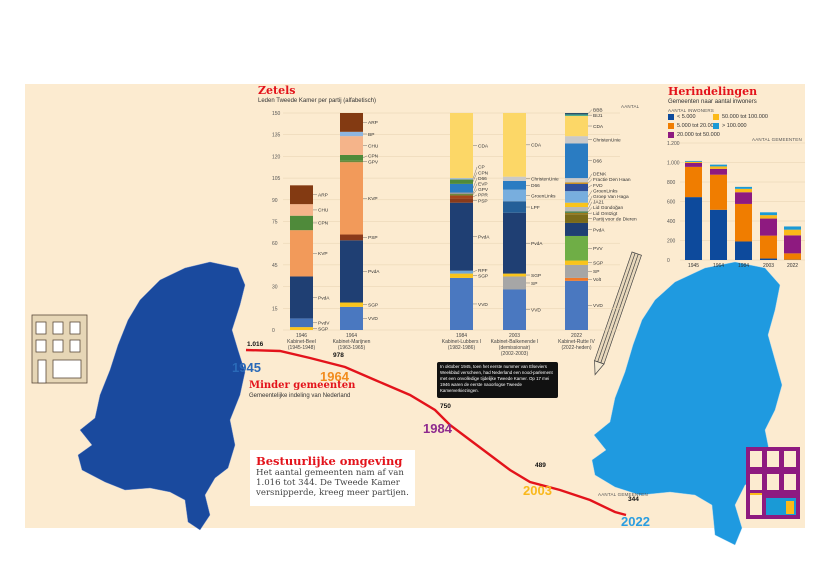  What do you see at coordinates (576, 336) in the screenshot?
I see `cabinet-label: 2022` at bounding box center [576, 336].